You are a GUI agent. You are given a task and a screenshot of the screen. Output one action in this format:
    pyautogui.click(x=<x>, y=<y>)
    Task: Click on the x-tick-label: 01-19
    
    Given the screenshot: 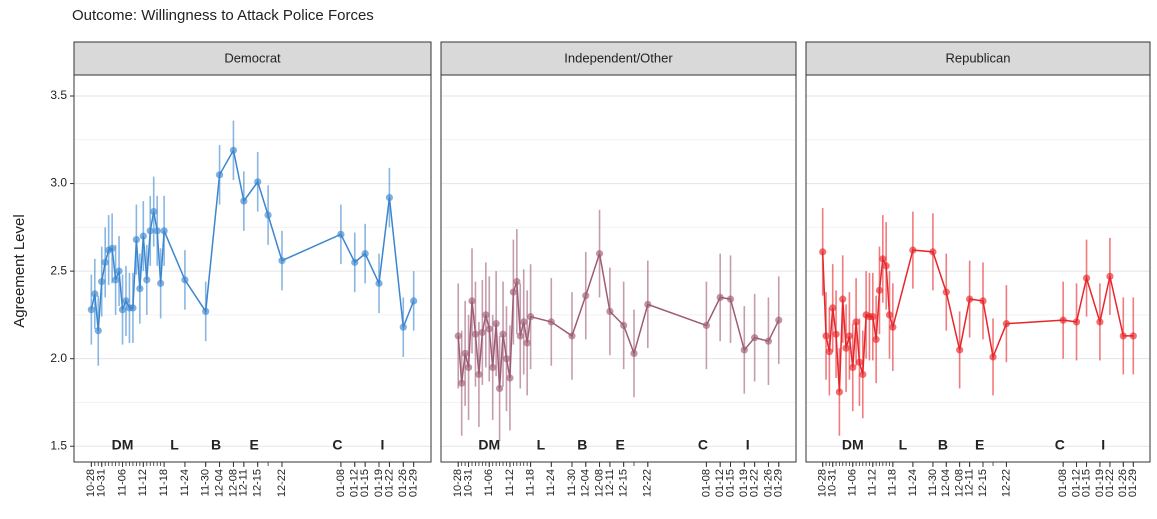 What is the action you would take?
    pyautogui.click(x=1100, y=483)
    